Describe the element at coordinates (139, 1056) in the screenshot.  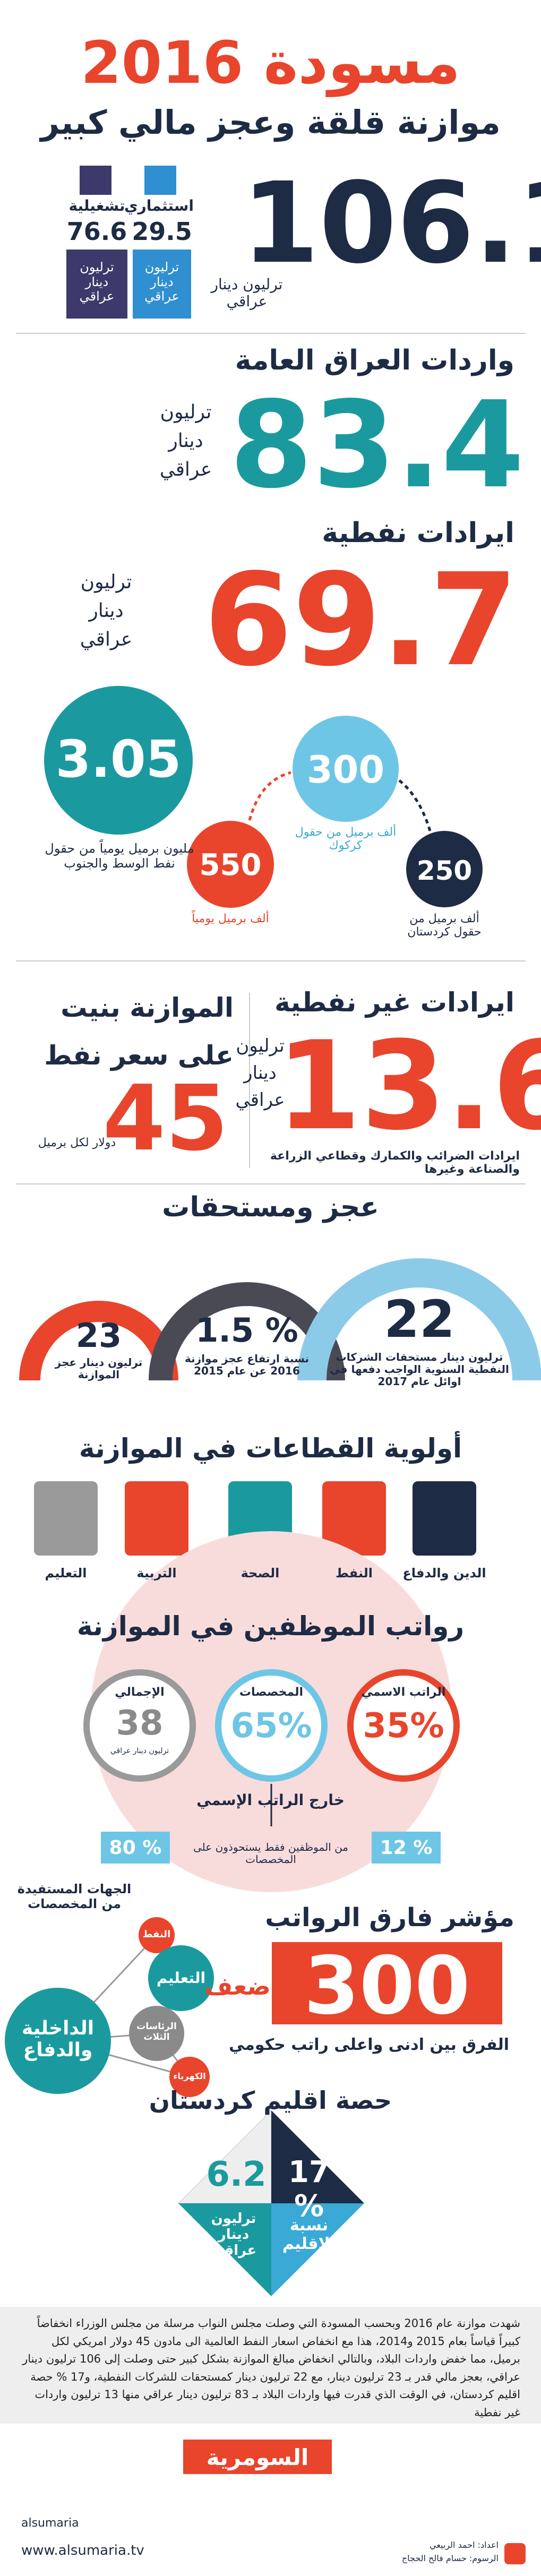
I see `title-line: على سعر نفط` at that location.